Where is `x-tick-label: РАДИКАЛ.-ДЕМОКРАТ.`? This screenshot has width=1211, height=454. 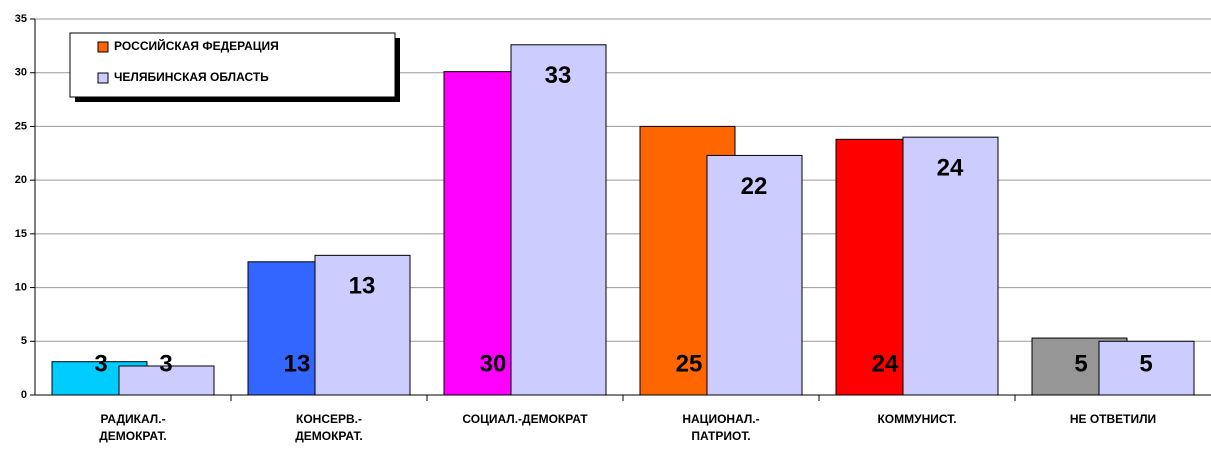
x-tick-label: РАДИКАЛ.-ДЕМОКРАТ. is located at coordinates (133, 427).